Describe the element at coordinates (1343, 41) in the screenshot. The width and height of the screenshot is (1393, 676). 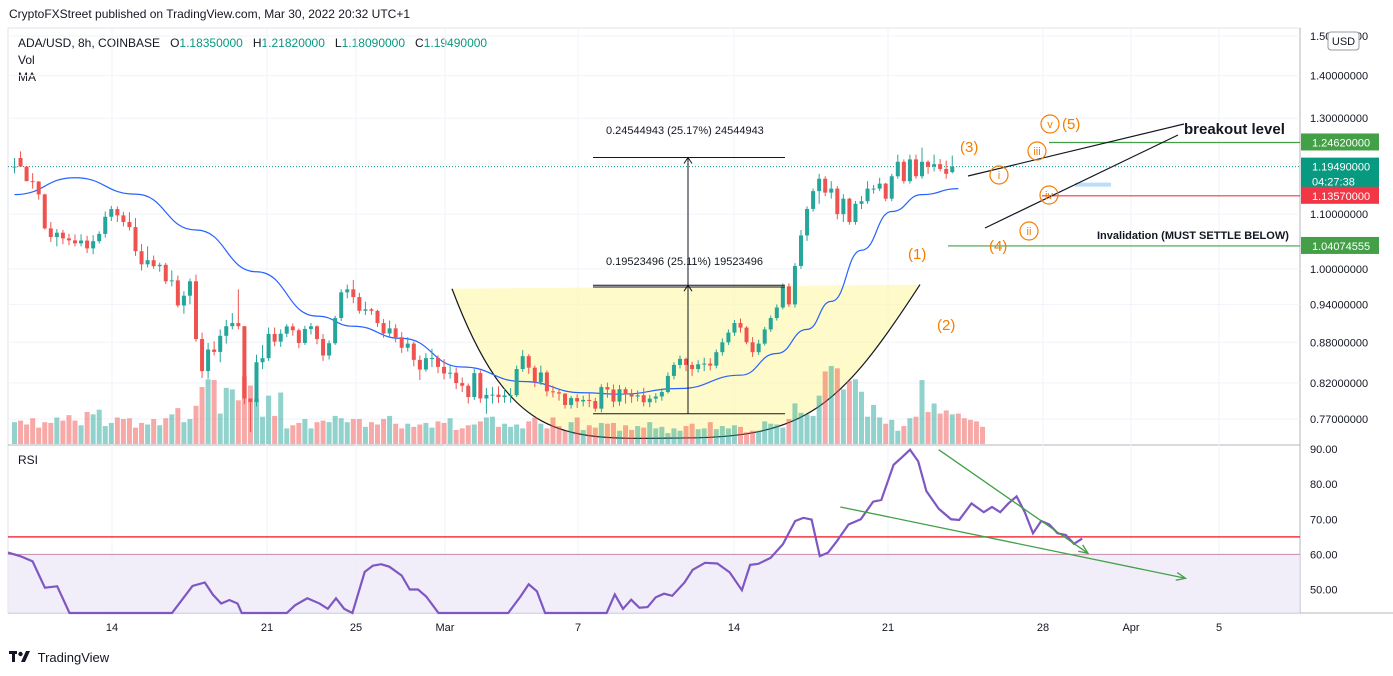
I see `currency-button: USD` at that location.